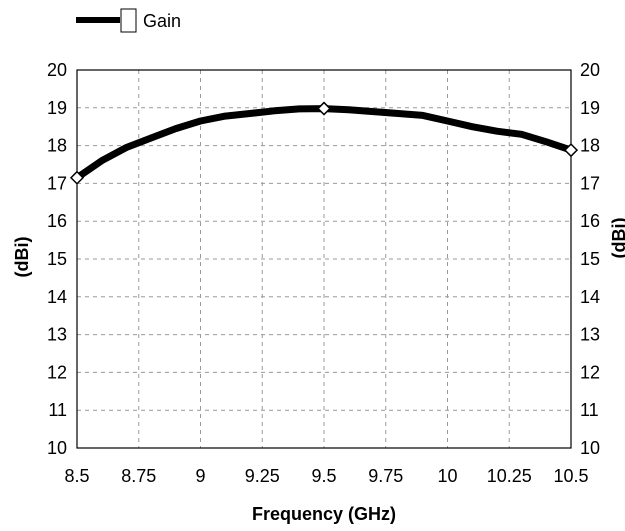 The image size is (625, 531). What do you see at coordinates (57, 448) in the screenshot?
I see `y-tick-label-left: 10` at bounding box center [57, 448].